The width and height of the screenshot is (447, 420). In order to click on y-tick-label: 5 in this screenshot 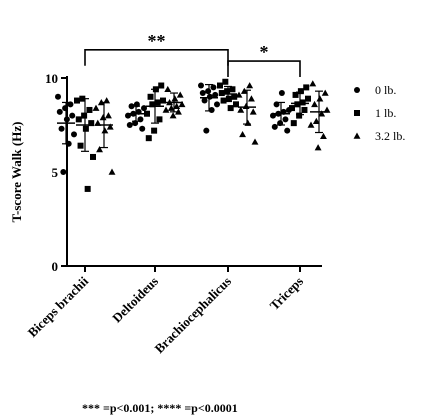, I will do `click(55, 172)`.